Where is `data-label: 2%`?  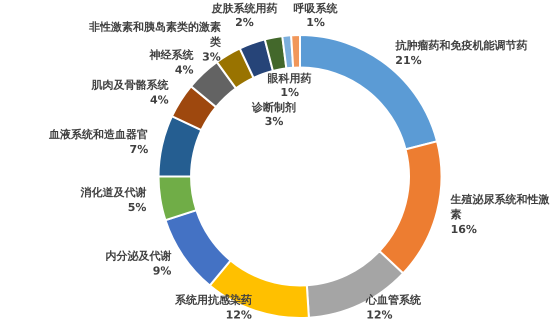 data-label: 2% is located at coordinates (244, 22).